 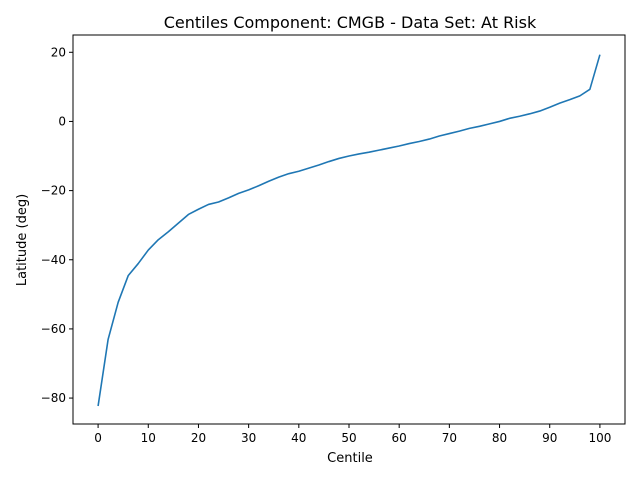 I want to click on x-axis-label: Centile, so click(x=350, y=458).